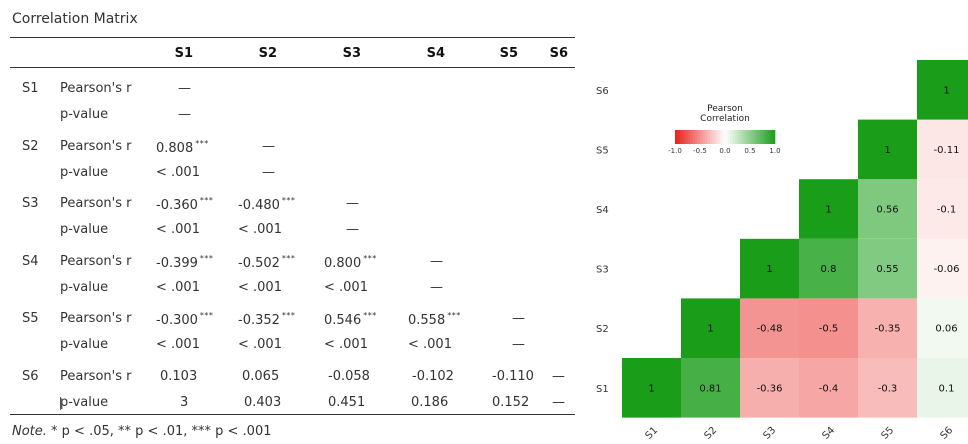 The image size is (968, 444). I want to click on bottom-rule, so click(292, 414).